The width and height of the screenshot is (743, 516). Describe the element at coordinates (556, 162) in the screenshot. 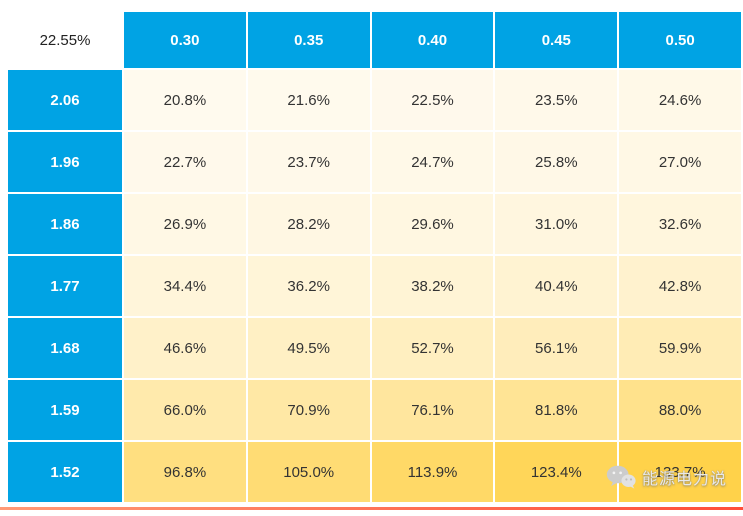

I see `value-cell: 25.8%` at that location.